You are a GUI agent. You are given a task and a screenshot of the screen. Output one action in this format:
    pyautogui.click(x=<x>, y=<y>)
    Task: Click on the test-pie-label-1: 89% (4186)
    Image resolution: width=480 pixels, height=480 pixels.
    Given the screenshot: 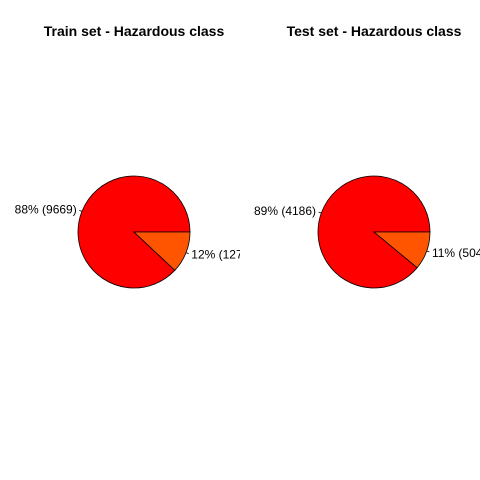 What is the action you would take?
    pyautogui.click(x=285, y=211)
    